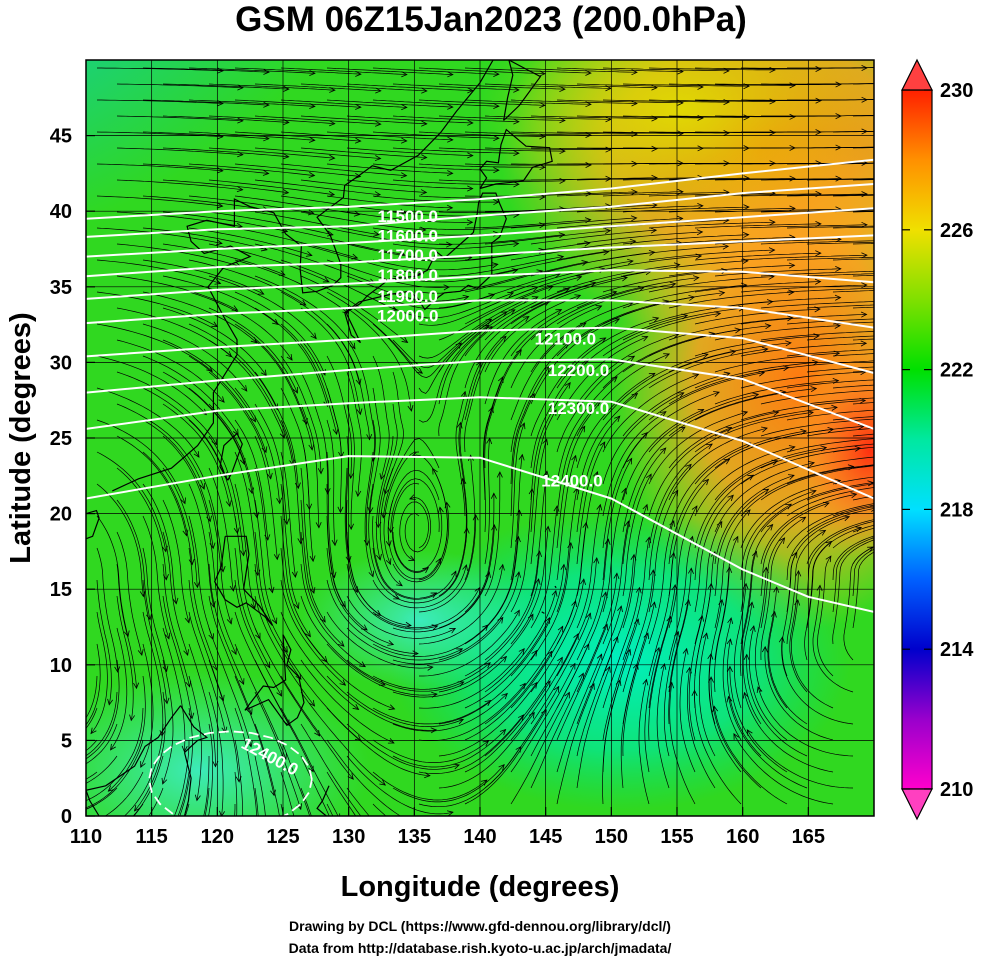 The image size is (982, 962). What do you see at coordinates (61, 363) in the screenshot?
I see `y-tick-label-30: 30` at bounding box center [61, 363].